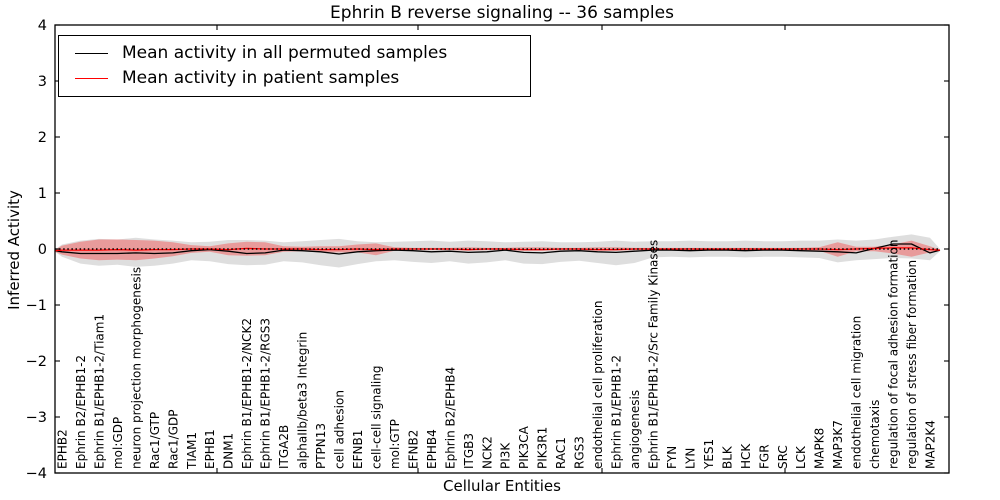 Image resolution: width=1000 pixels, height=500 pixels. What do you see at coordinates (81, 412) in the screenshot?
I see `x-tick-label: Ephrin B2/EPHB1-2` at bounding box center [81, 412].